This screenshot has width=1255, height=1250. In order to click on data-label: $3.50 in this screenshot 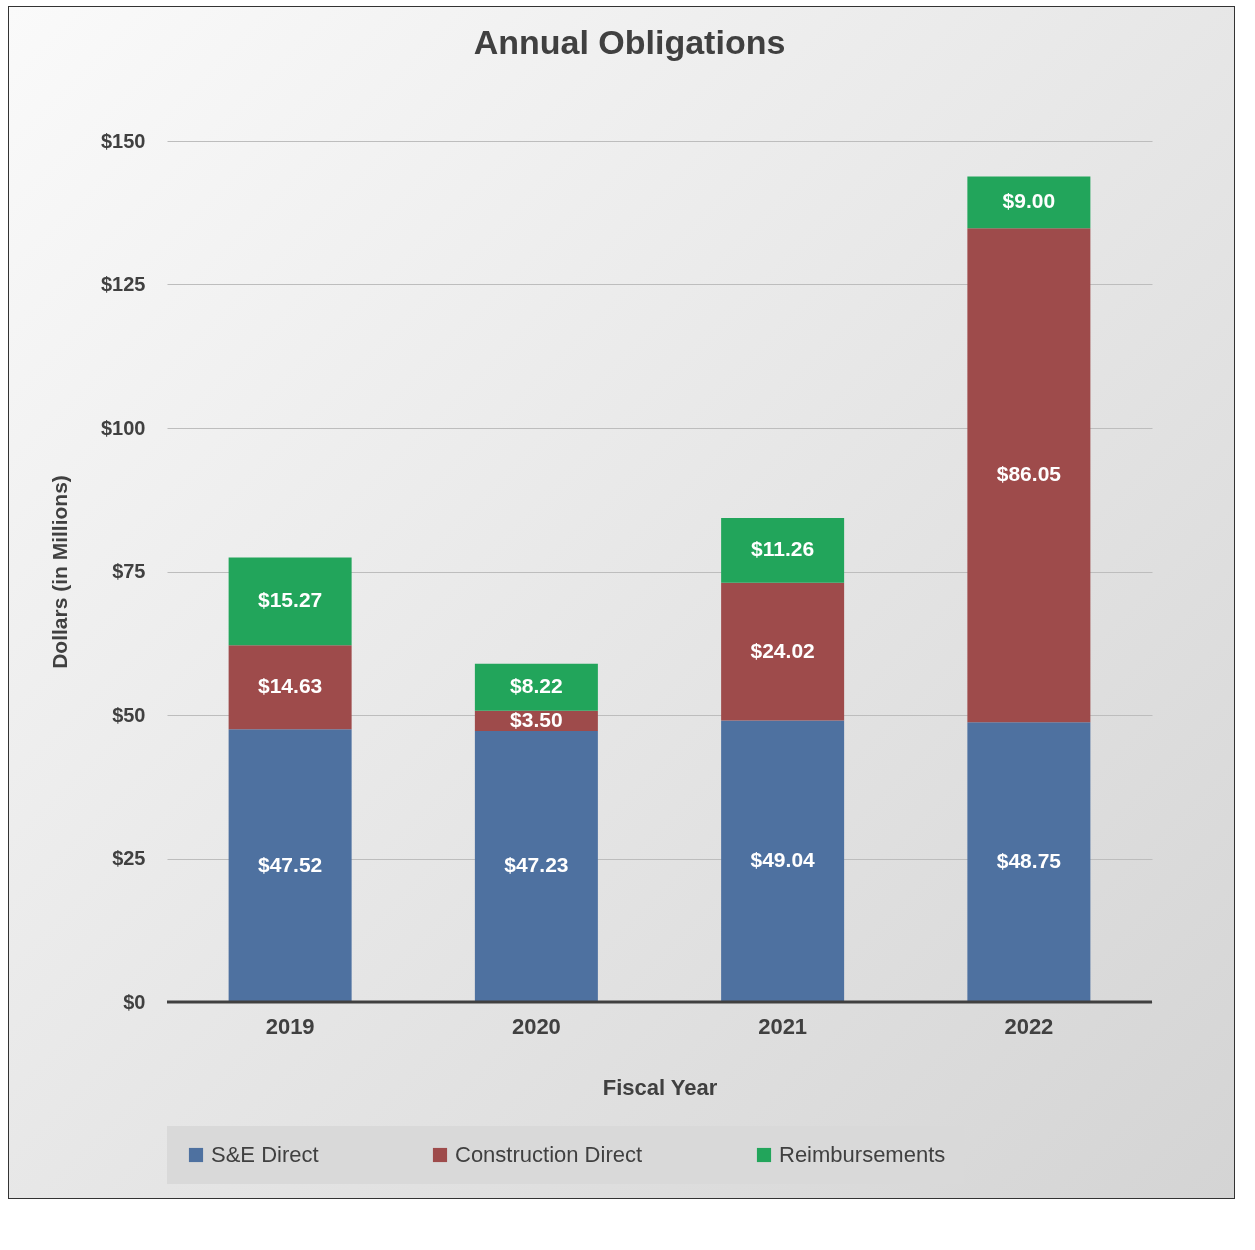, I will do `click(536, 719)`.